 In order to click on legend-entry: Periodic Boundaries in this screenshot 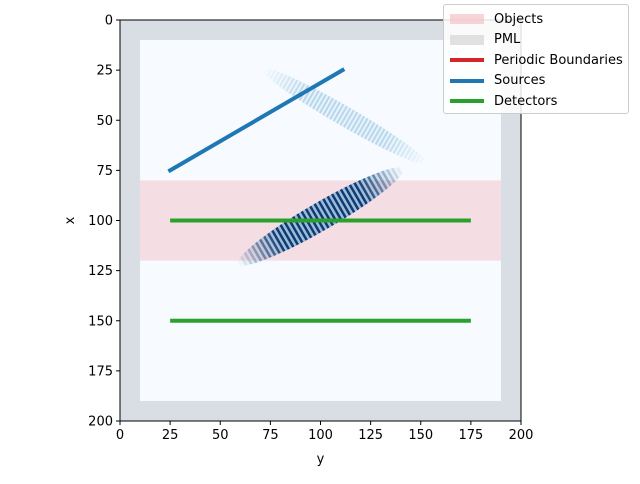, I will do `click(536, 60)`.